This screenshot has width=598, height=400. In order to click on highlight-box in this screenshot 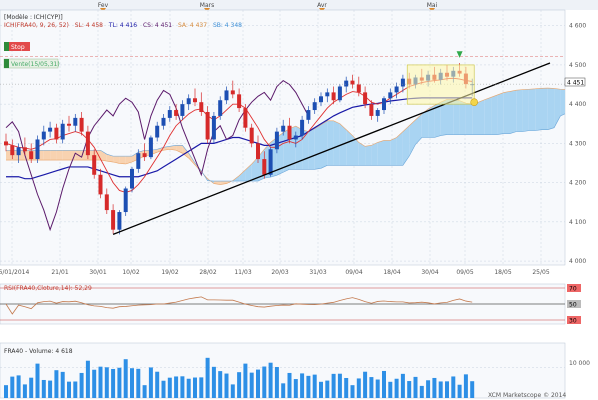, I will do `click(440, 84)`.